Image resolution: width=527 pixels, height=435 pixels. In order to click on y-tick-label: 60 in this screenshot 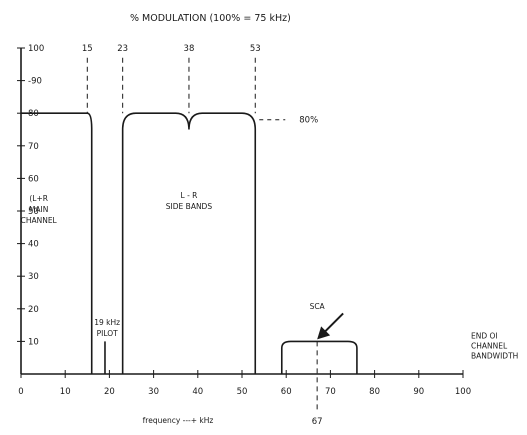, I will do `click(33, 179)`.